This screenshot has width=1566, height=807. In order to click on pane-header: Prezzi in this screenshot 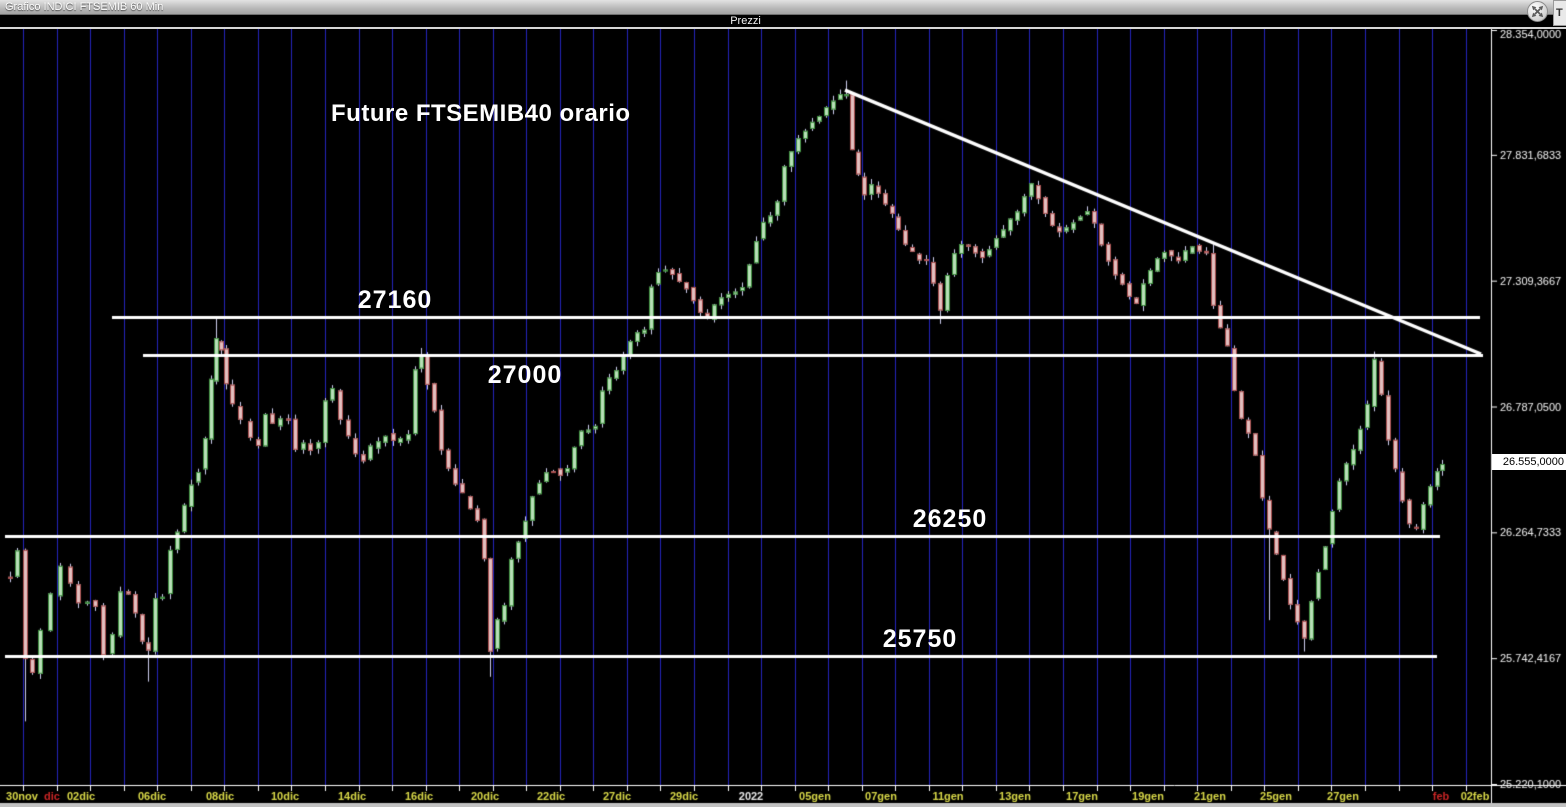, I will do `click(783, 22)`.